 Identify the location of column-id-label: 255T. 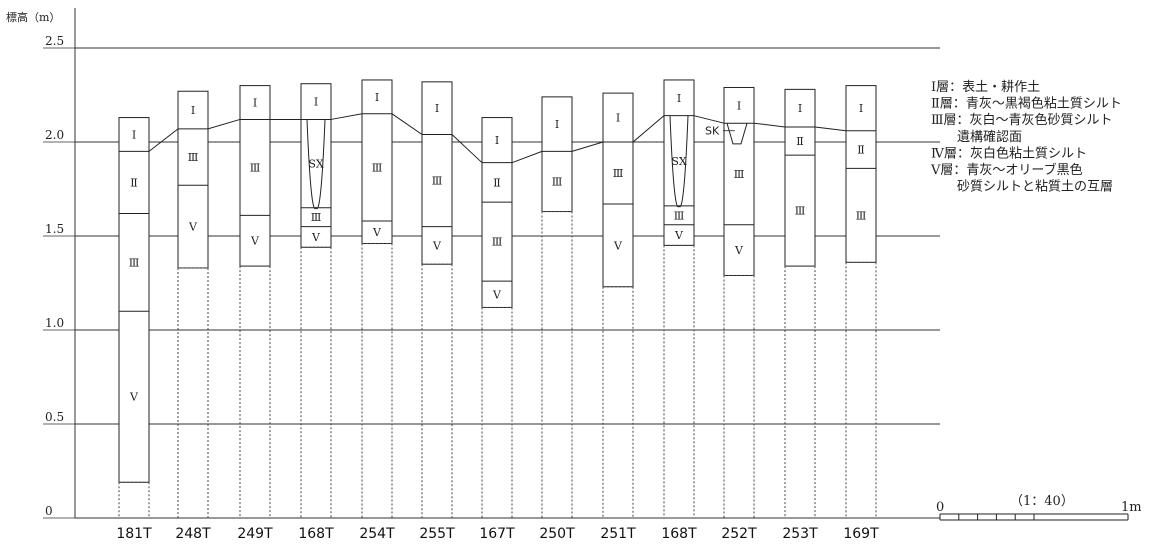
(437, 534).